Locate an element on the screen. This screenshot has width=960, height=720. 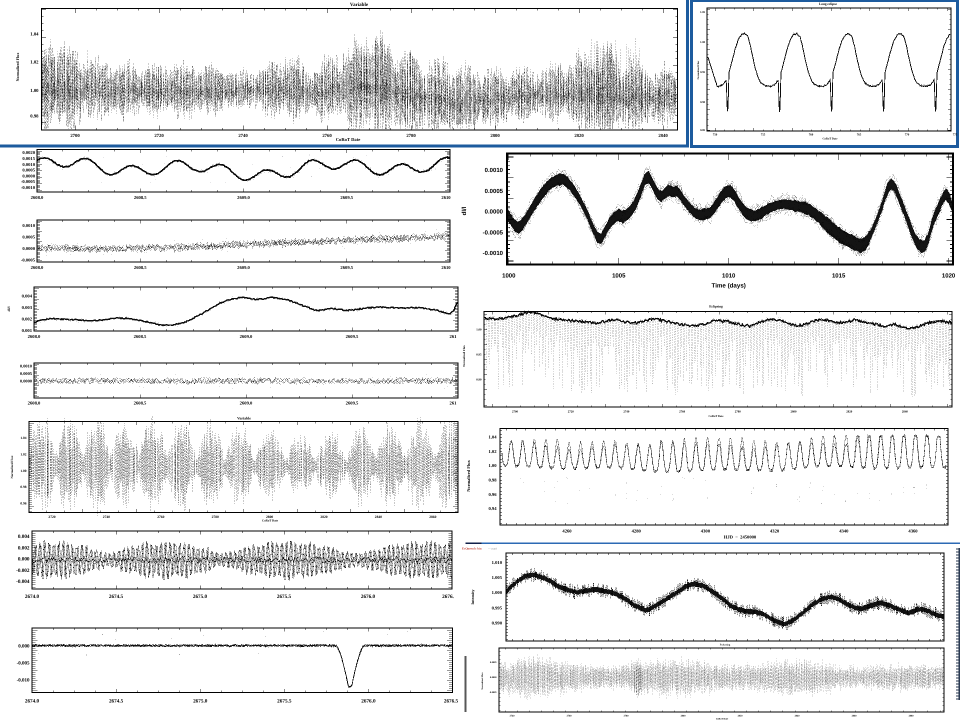
svg-text: 0.0020 is located at coordinates (28, 152).